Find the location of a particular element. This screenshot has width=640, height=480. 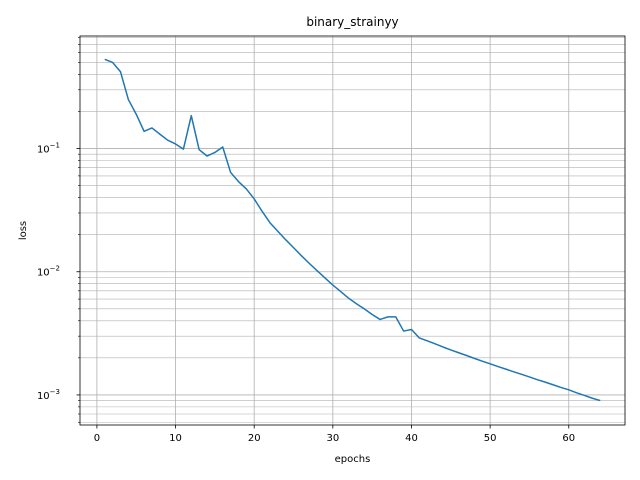

y-tick-exponent: −3 is located at coordinates (55, 392).